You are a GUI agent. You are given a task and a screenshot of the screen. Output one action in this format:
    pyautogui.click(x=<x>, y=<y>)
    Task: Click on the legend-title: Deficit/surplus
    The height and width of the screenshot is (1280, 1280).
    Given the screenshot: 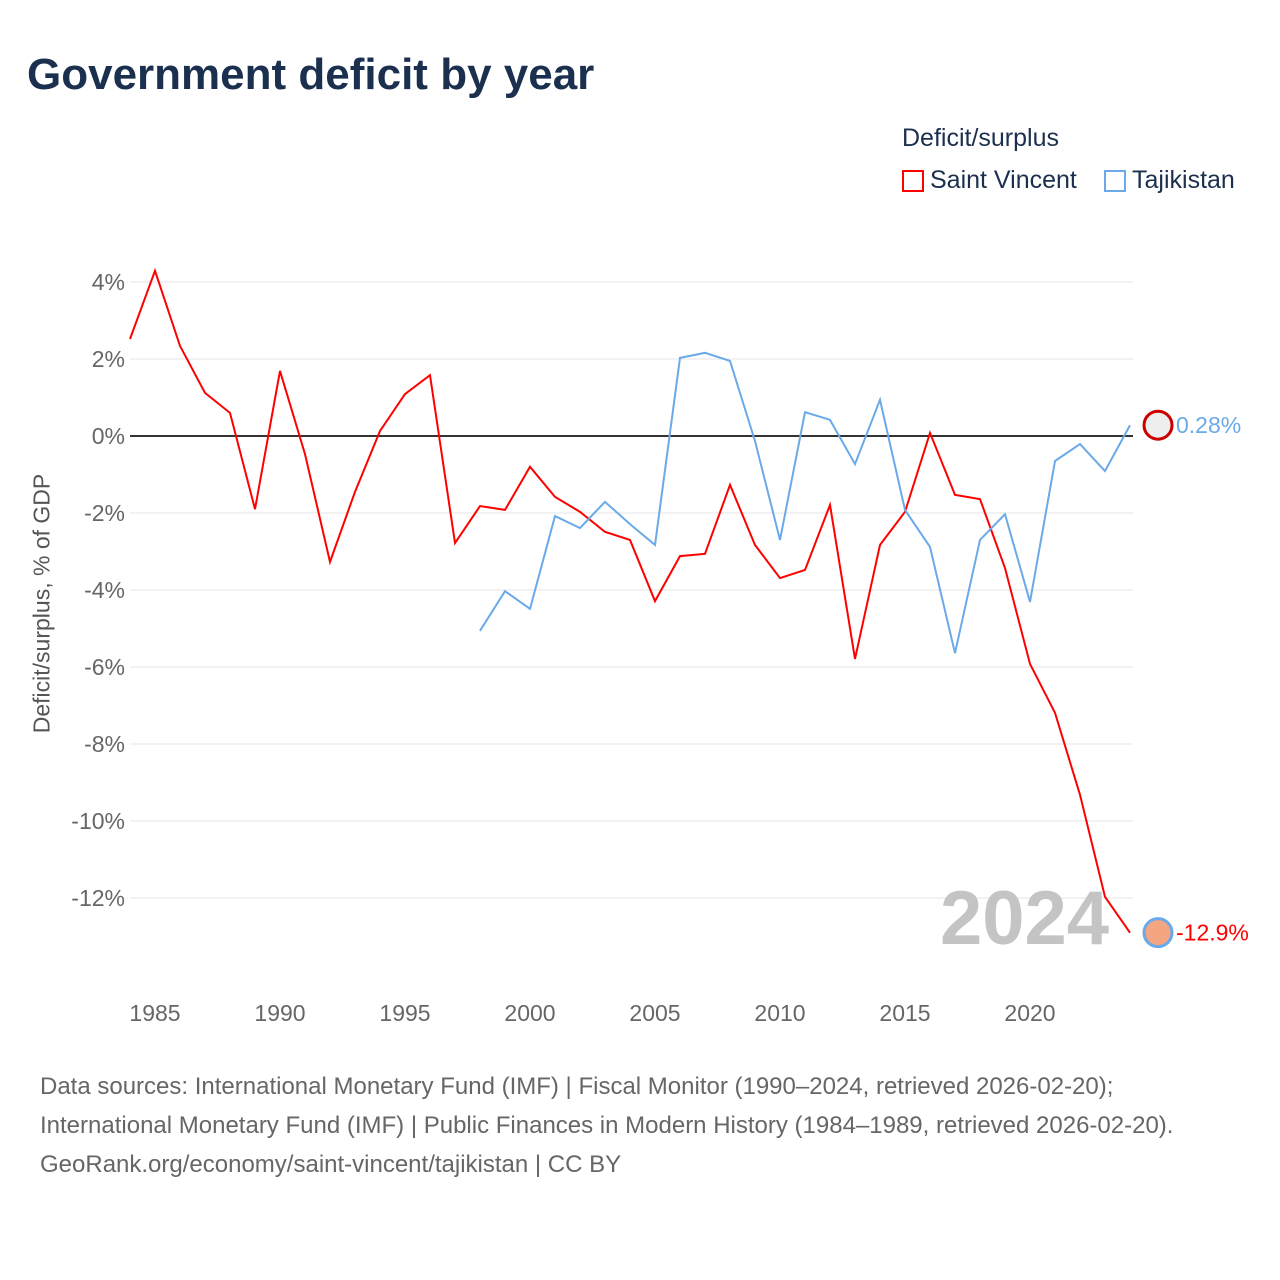 What is the action you would take?
    pyautogui.click(x=980, y=138)
    